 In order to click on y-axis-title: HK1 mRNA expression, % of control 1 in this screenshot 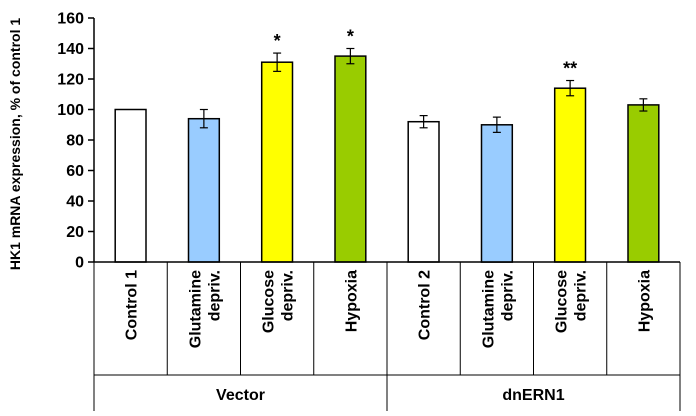, I will do `click(15, 144)`.